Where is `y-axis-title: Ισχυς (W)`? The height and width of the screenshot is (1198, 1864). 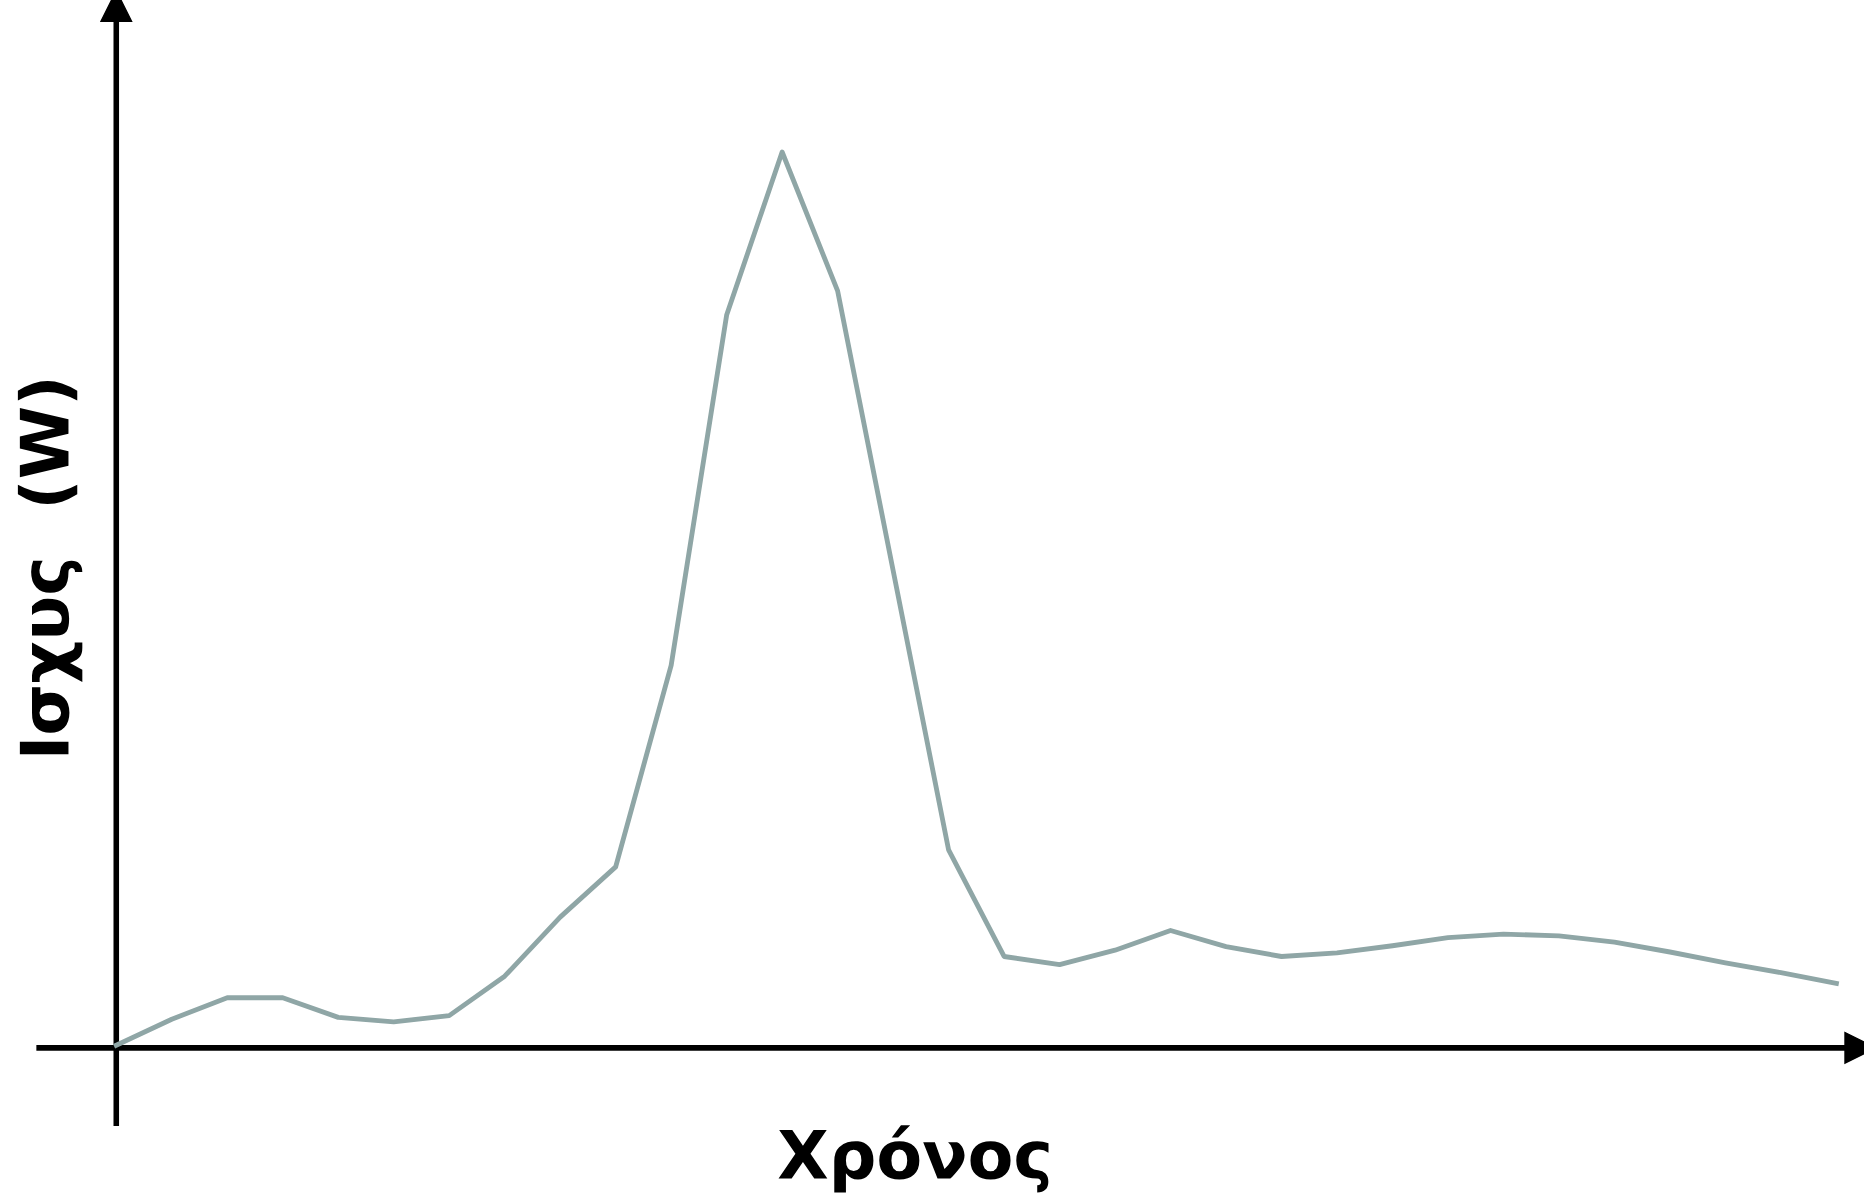 y-axis-title: Ισχυς (W) is located at coordinates (50, 568).